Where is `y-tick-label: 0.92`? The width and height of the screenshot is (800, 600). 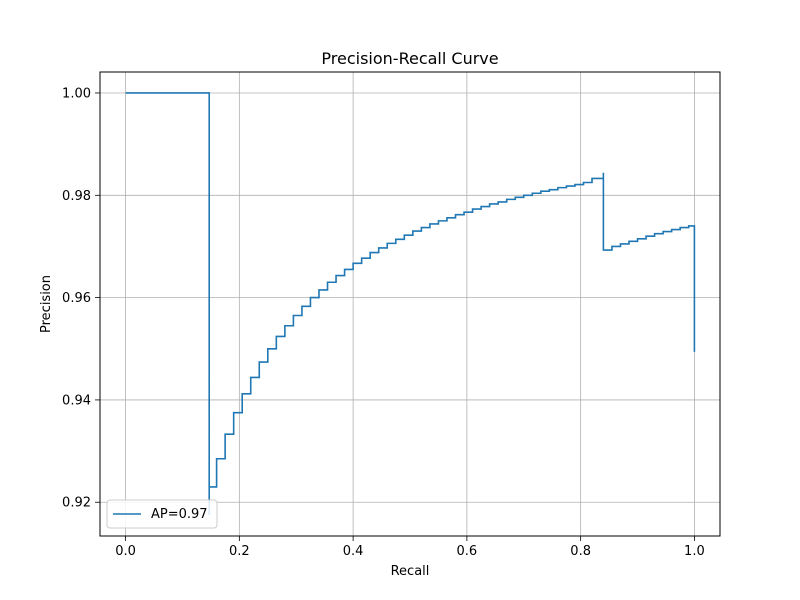 y-tick-label: 0.92 is located at coordinates (76, 503).